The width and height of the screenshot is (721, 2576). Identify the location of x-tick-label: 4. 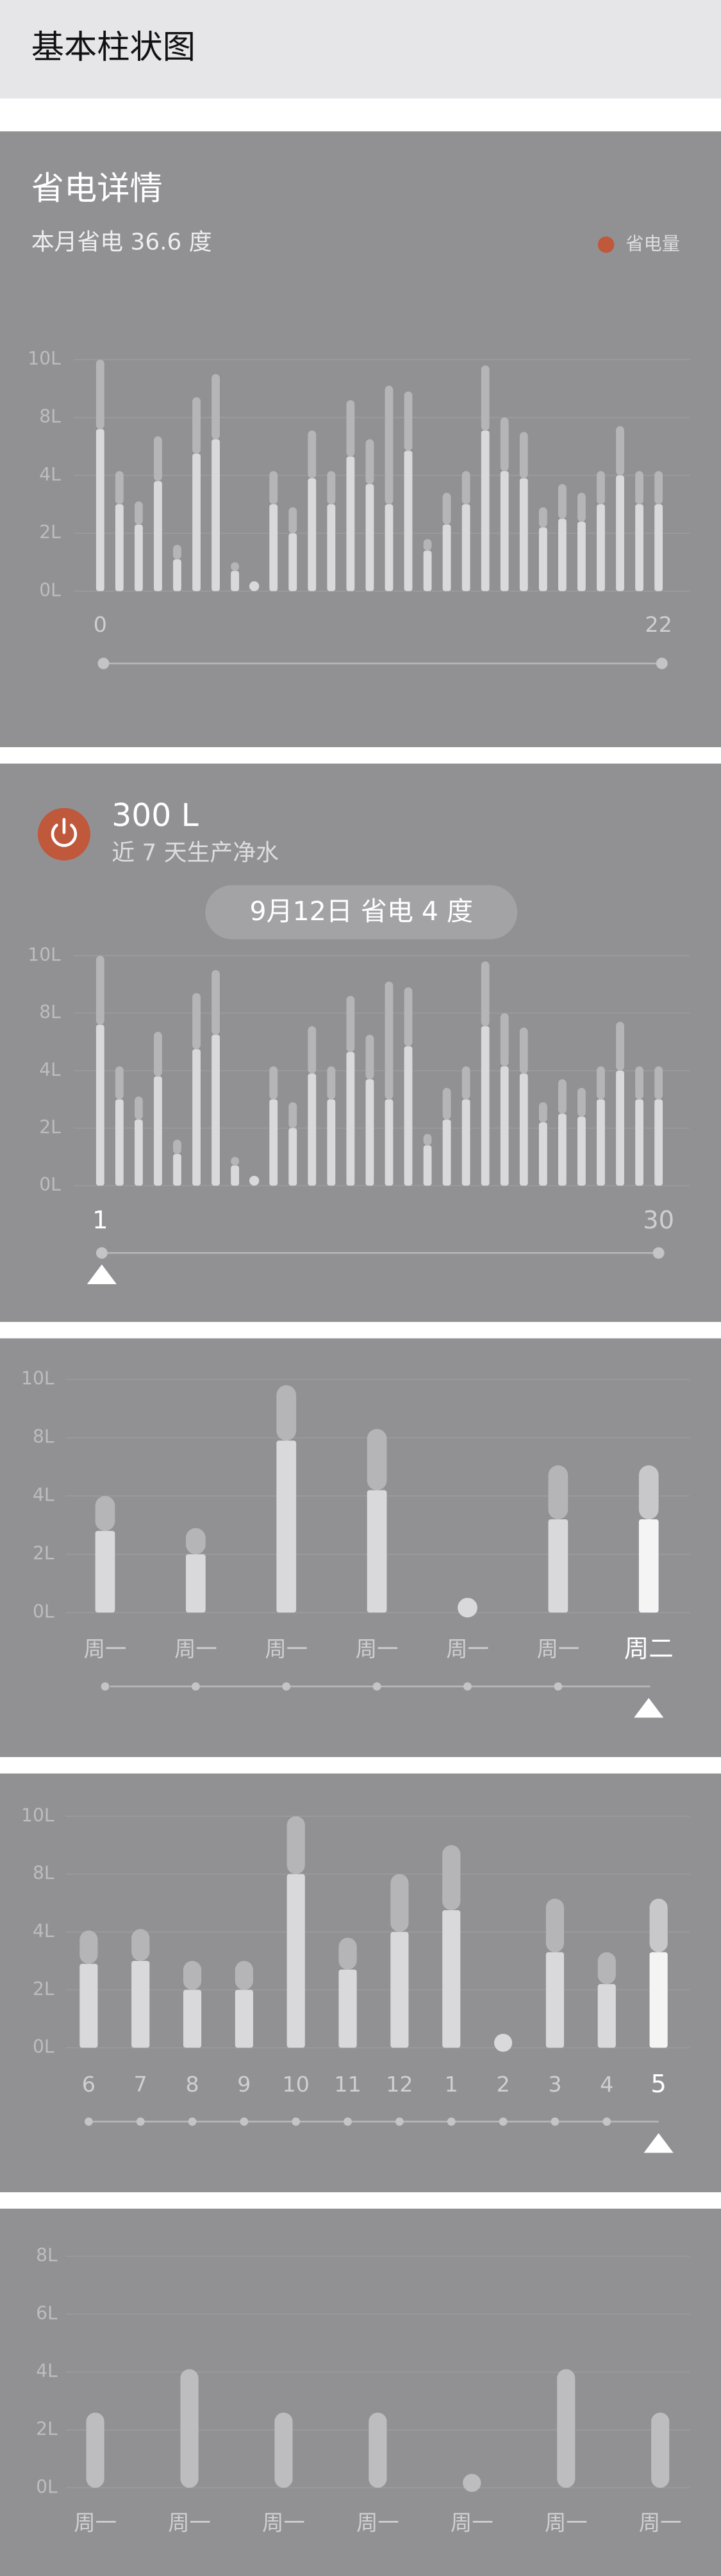
(606, 2084).